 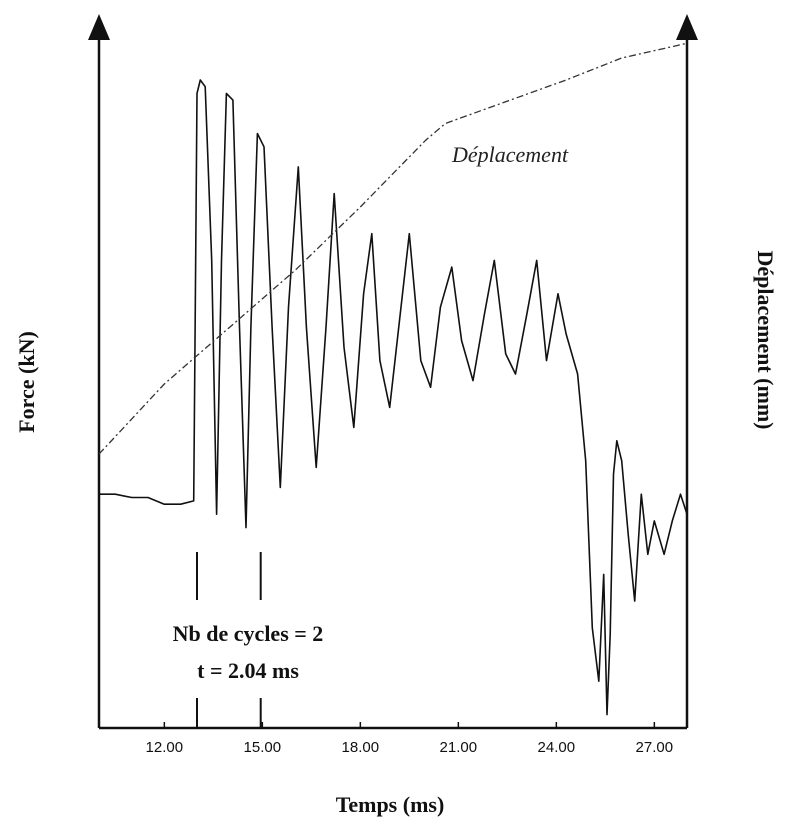 What do you see at coordinates (165, 747) in the screenshot?
I see `x-tick-label: 12.00` at bounding box center [165, 747].